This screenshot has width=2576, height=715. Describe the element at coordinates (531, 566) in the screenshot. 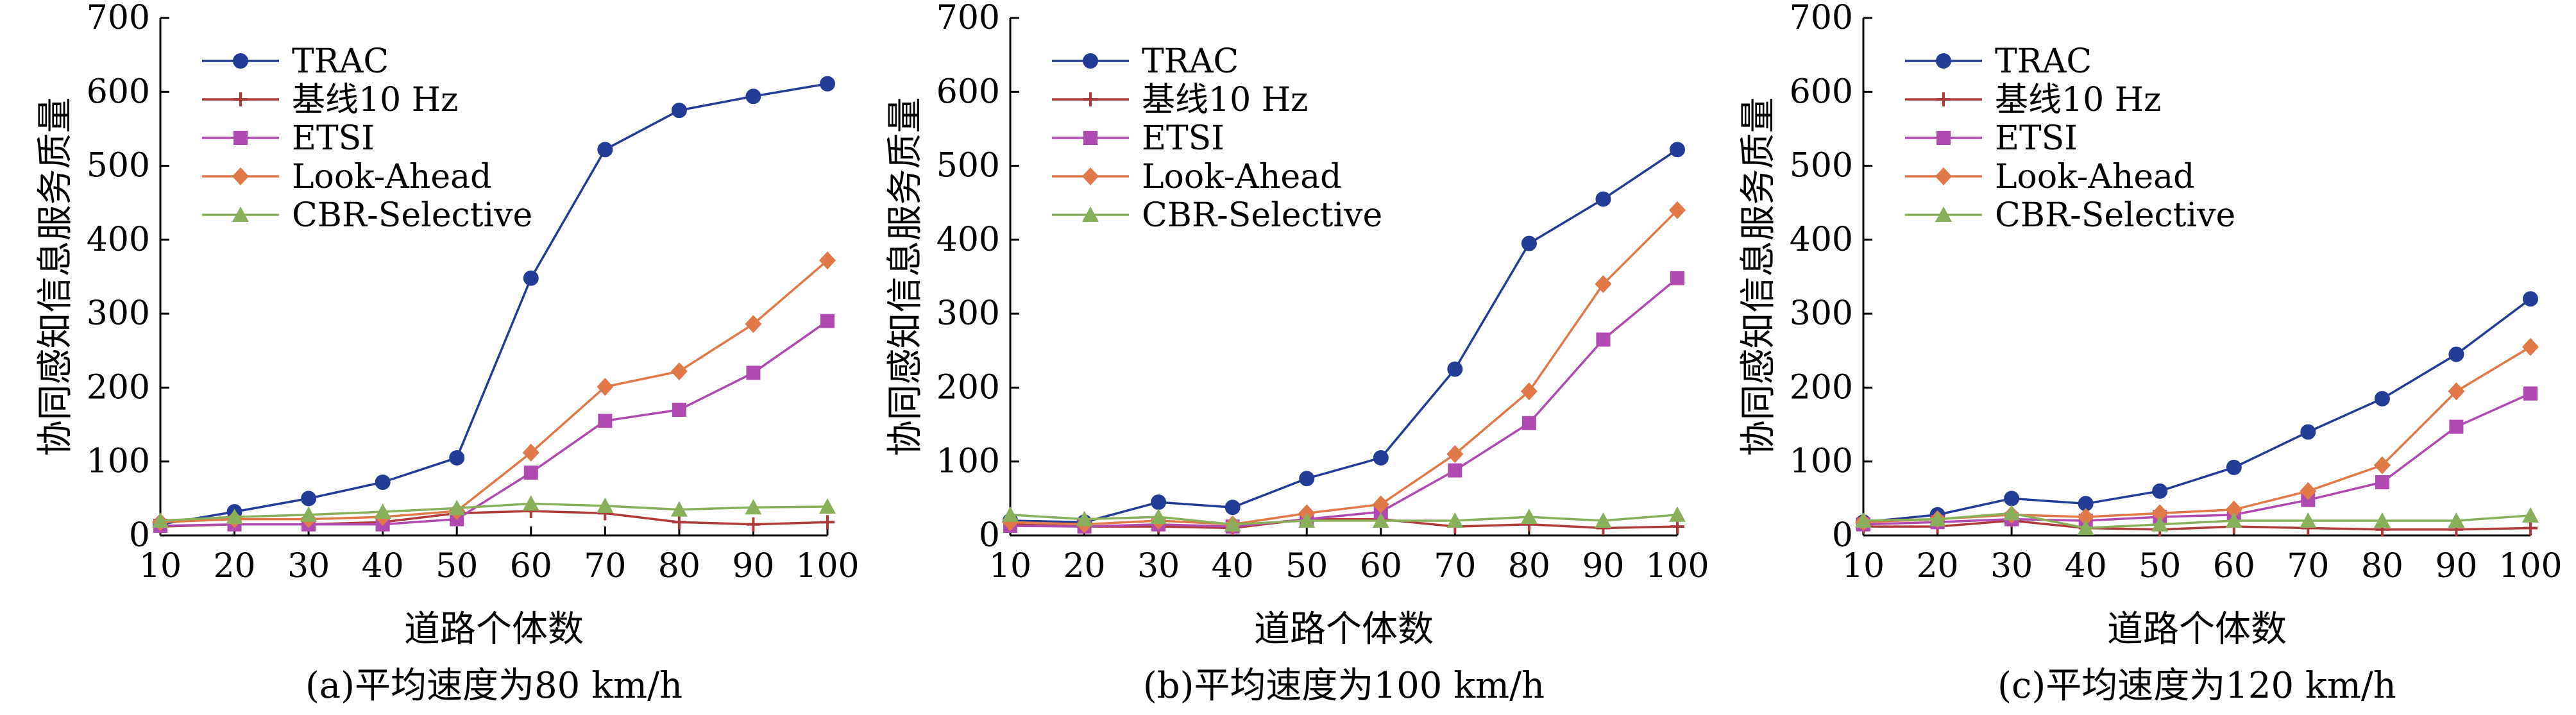

I see `x-tick-label: 60` at that location.